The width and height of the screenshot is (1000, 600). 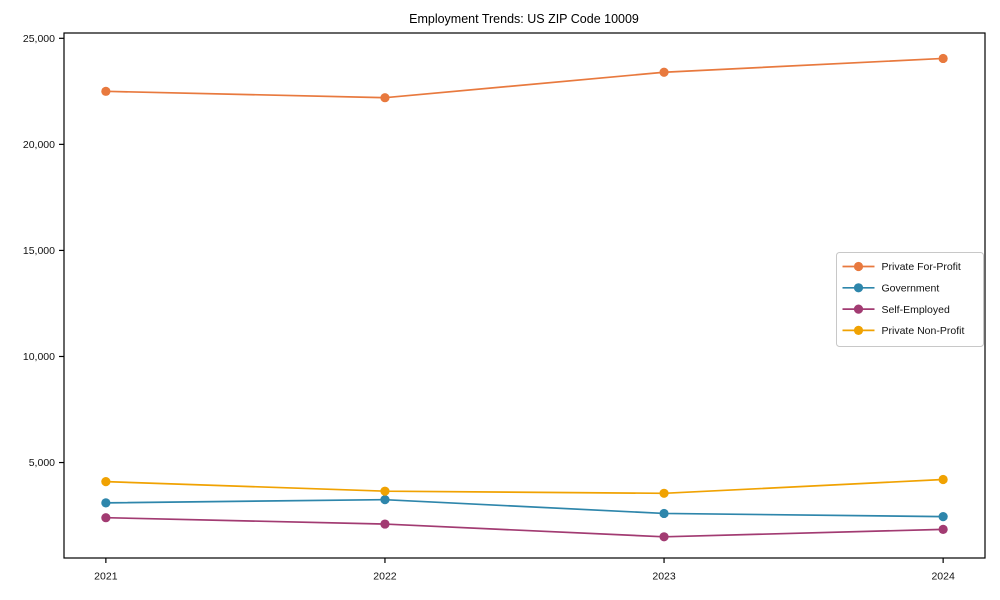 What do you see at coordinates (42, 463) in the screenshot?
I see `y-tick-label: 5,000` at bounding box center [42, 463].